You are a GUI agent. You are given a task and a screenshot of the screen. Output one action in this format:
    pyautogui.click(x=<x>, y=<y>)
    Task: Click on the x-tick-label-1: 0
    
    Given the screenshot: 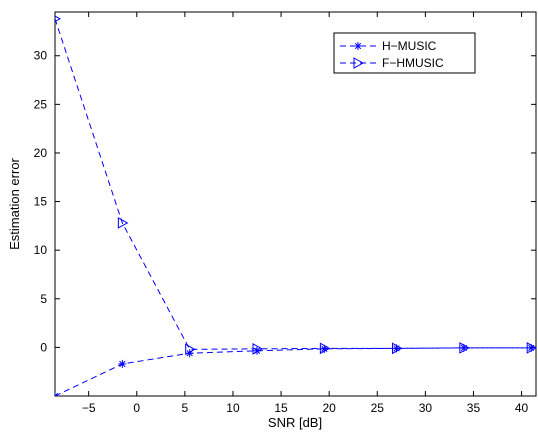 What is the action you would take?
    pyautogui.click(x=136, y=408)
    